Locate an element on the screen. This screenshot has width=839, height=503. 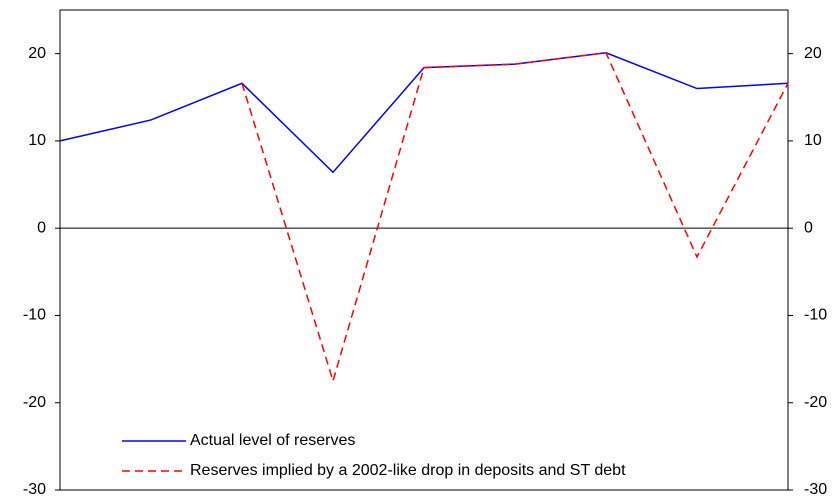
y-tick-label: -20 is located at coordinates (34, 402).